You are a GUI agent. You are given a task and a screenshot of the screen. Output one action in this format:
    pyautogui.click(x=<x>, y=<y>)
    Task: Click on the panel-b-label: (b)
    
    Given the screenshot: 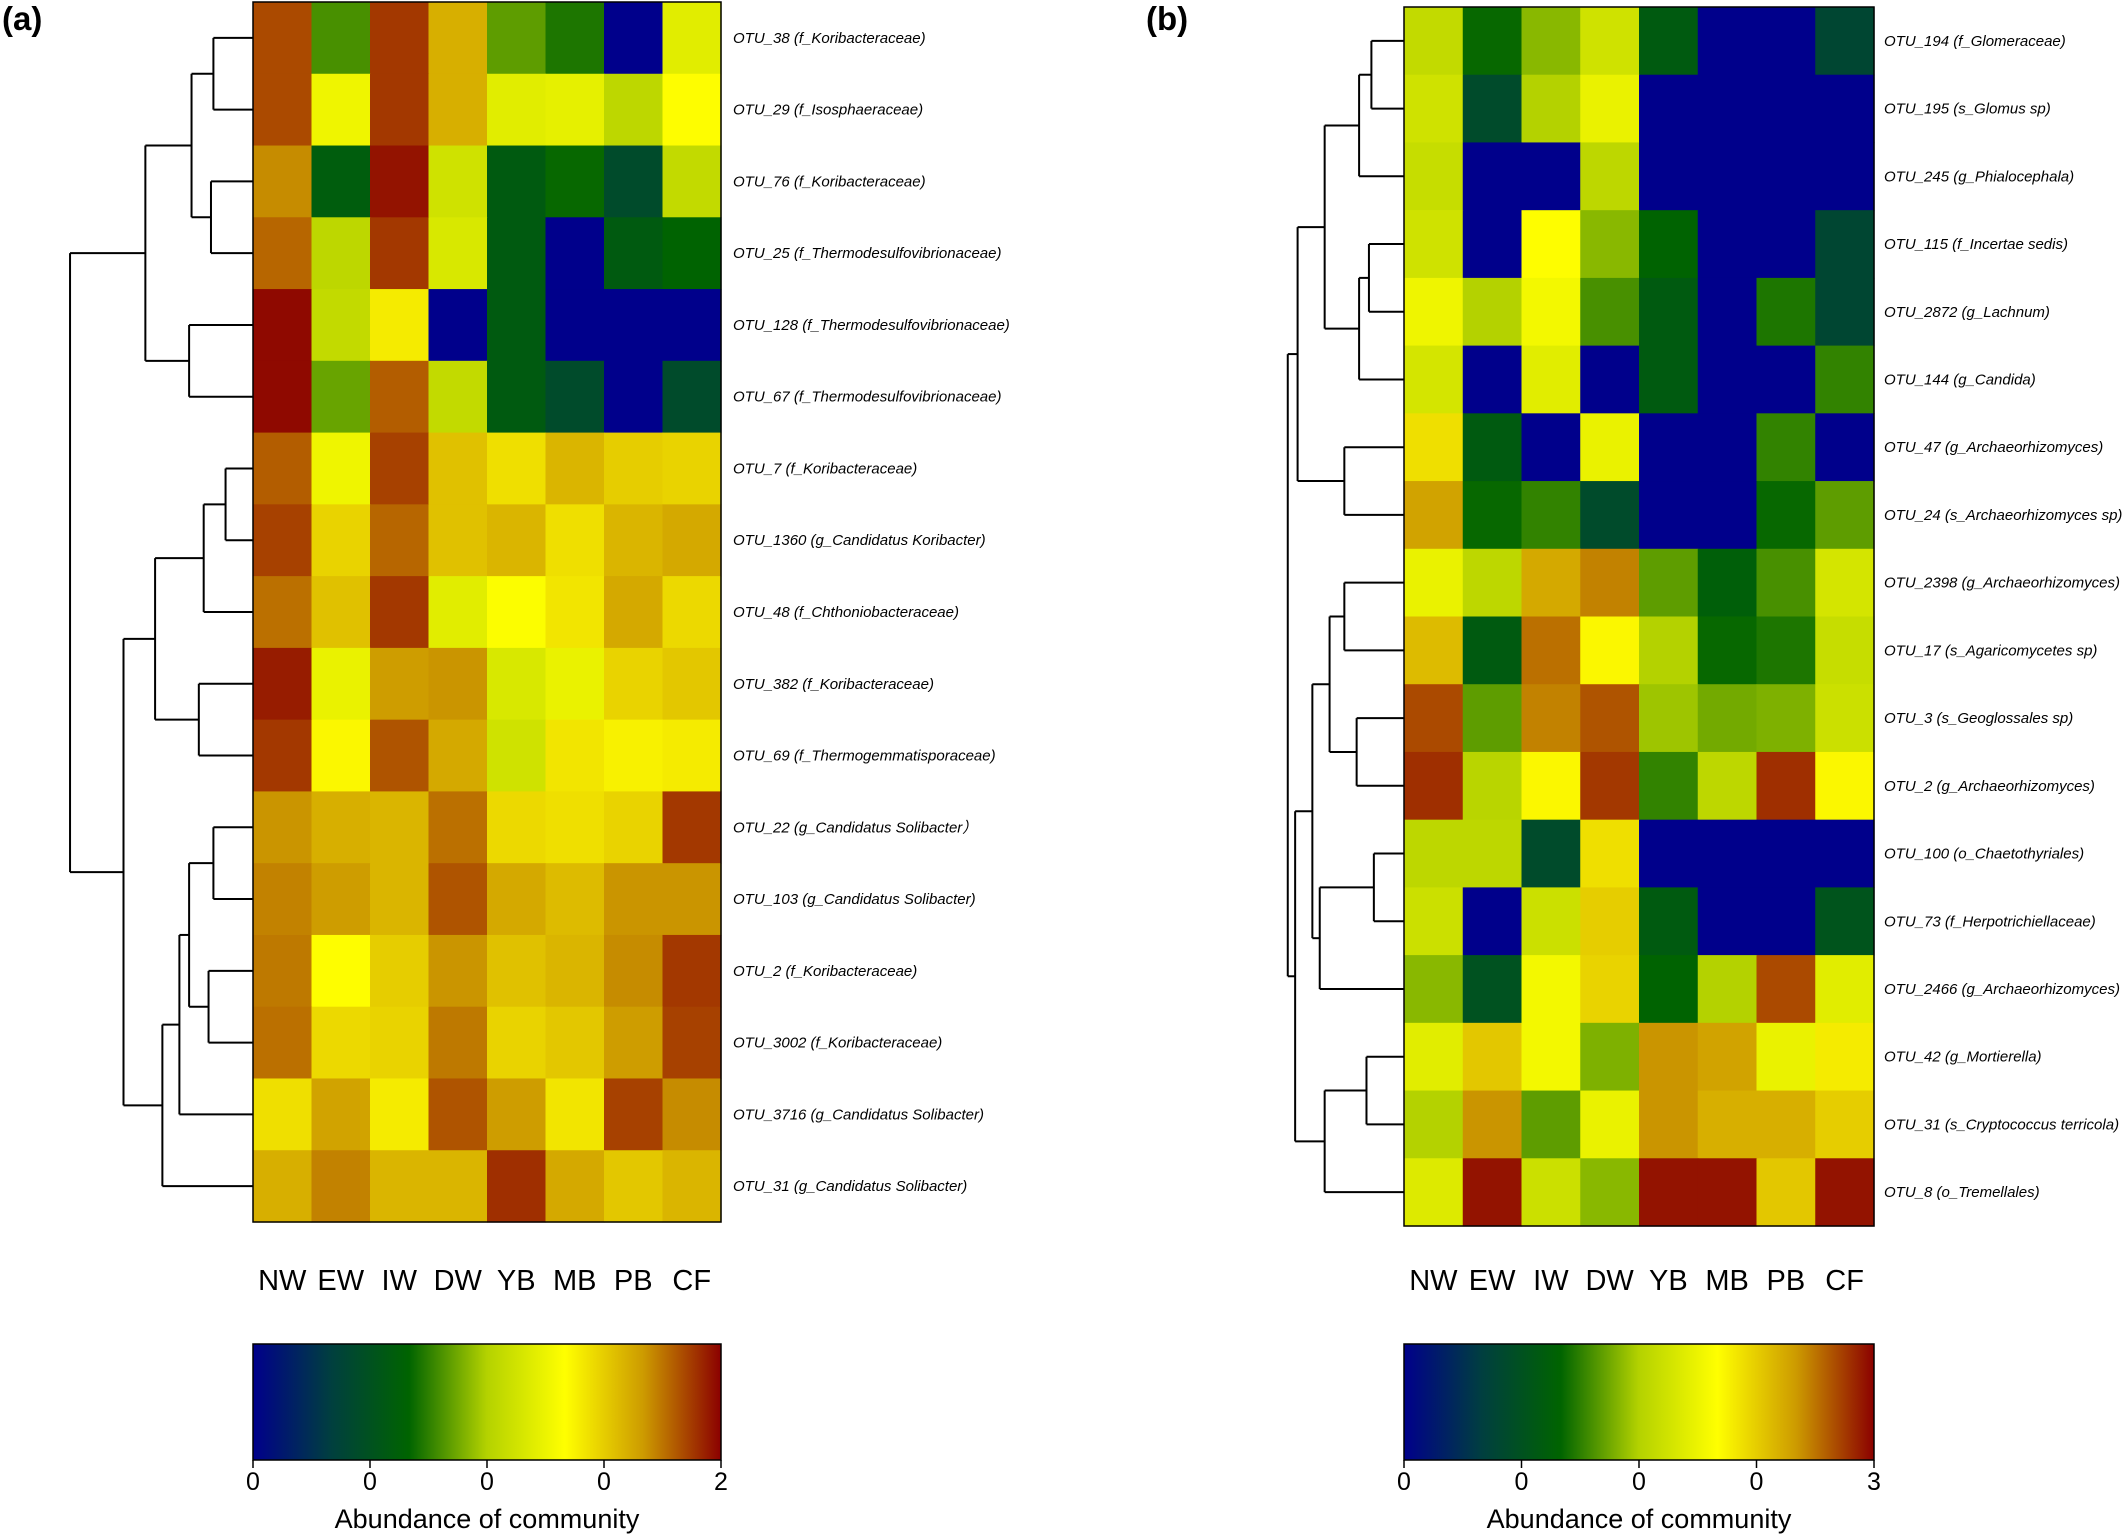 What is the action you would take?
    pyautogui.click(x=1167, y=18)
    